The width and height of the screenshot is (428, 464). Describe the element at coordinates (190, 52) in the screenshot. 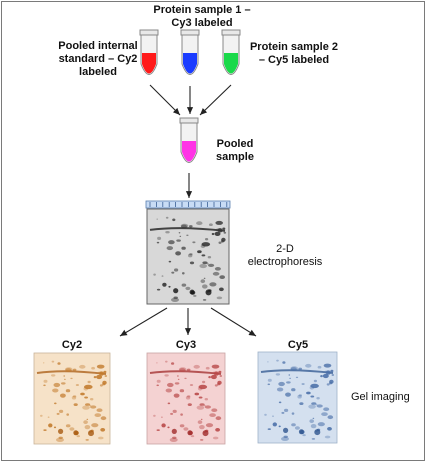

I see `tube-cy3` at that location.